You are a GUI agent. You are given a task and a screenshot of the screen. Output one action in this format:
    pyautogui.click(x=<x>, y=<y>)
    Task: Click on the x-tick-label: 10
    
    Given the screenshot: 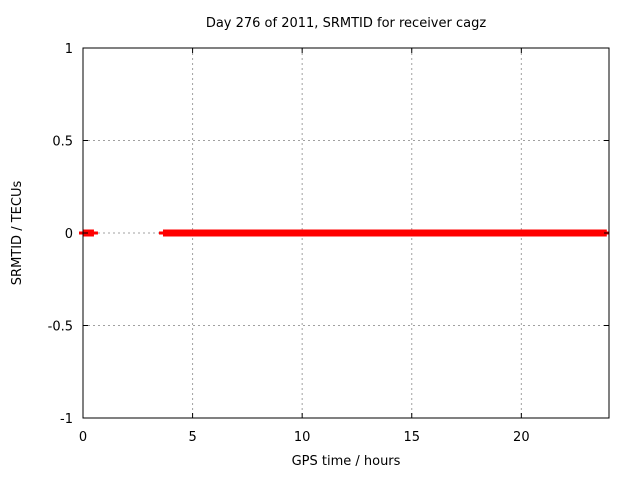 What is the action you would take?
    pyautogui.click(x=302, y=437)
    